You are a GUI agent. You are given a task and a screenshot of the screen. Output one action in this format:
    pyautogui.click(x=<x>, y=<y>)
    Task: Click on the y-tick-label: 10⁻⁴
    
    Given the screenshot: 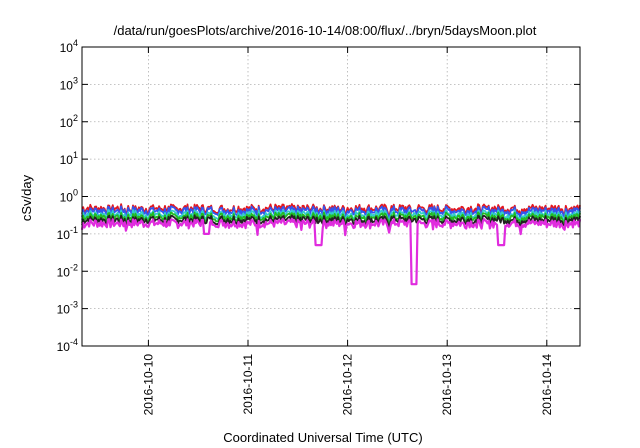 What is the action you would take?
    pyautogui.click(x=67, y=345)
    